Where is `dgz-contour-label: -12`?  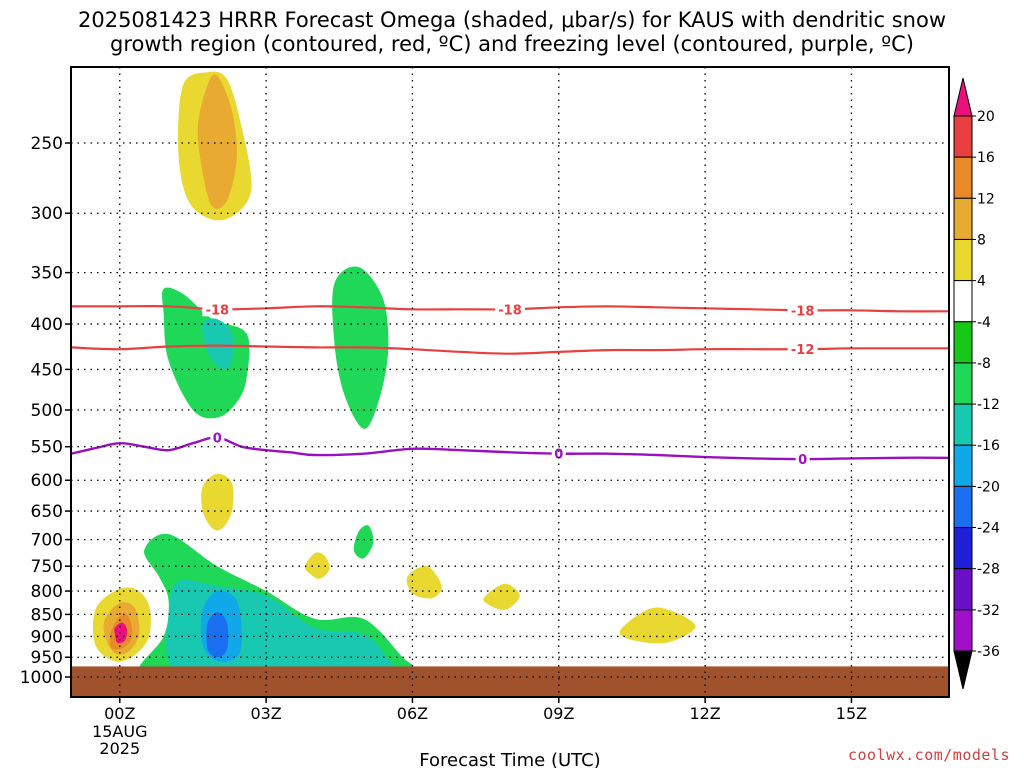 dgz-contour-label: -12 is located at coordinates (803, 350).